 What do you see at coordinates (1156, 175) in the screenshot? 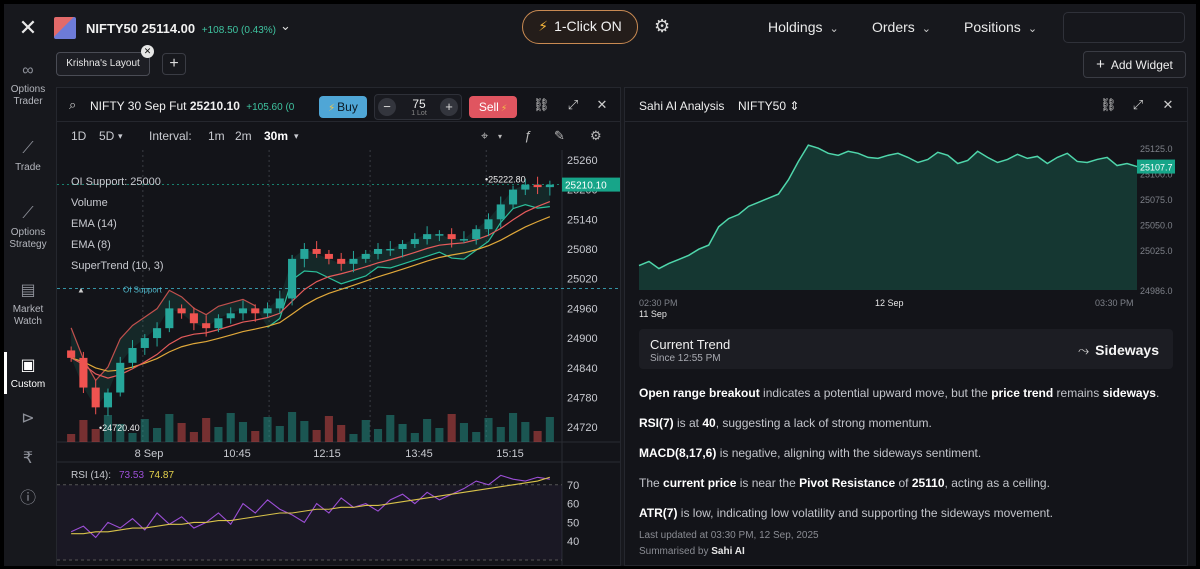
I see `ai-y-tick-label: 25100.0` at bounding box center [1156, 175].